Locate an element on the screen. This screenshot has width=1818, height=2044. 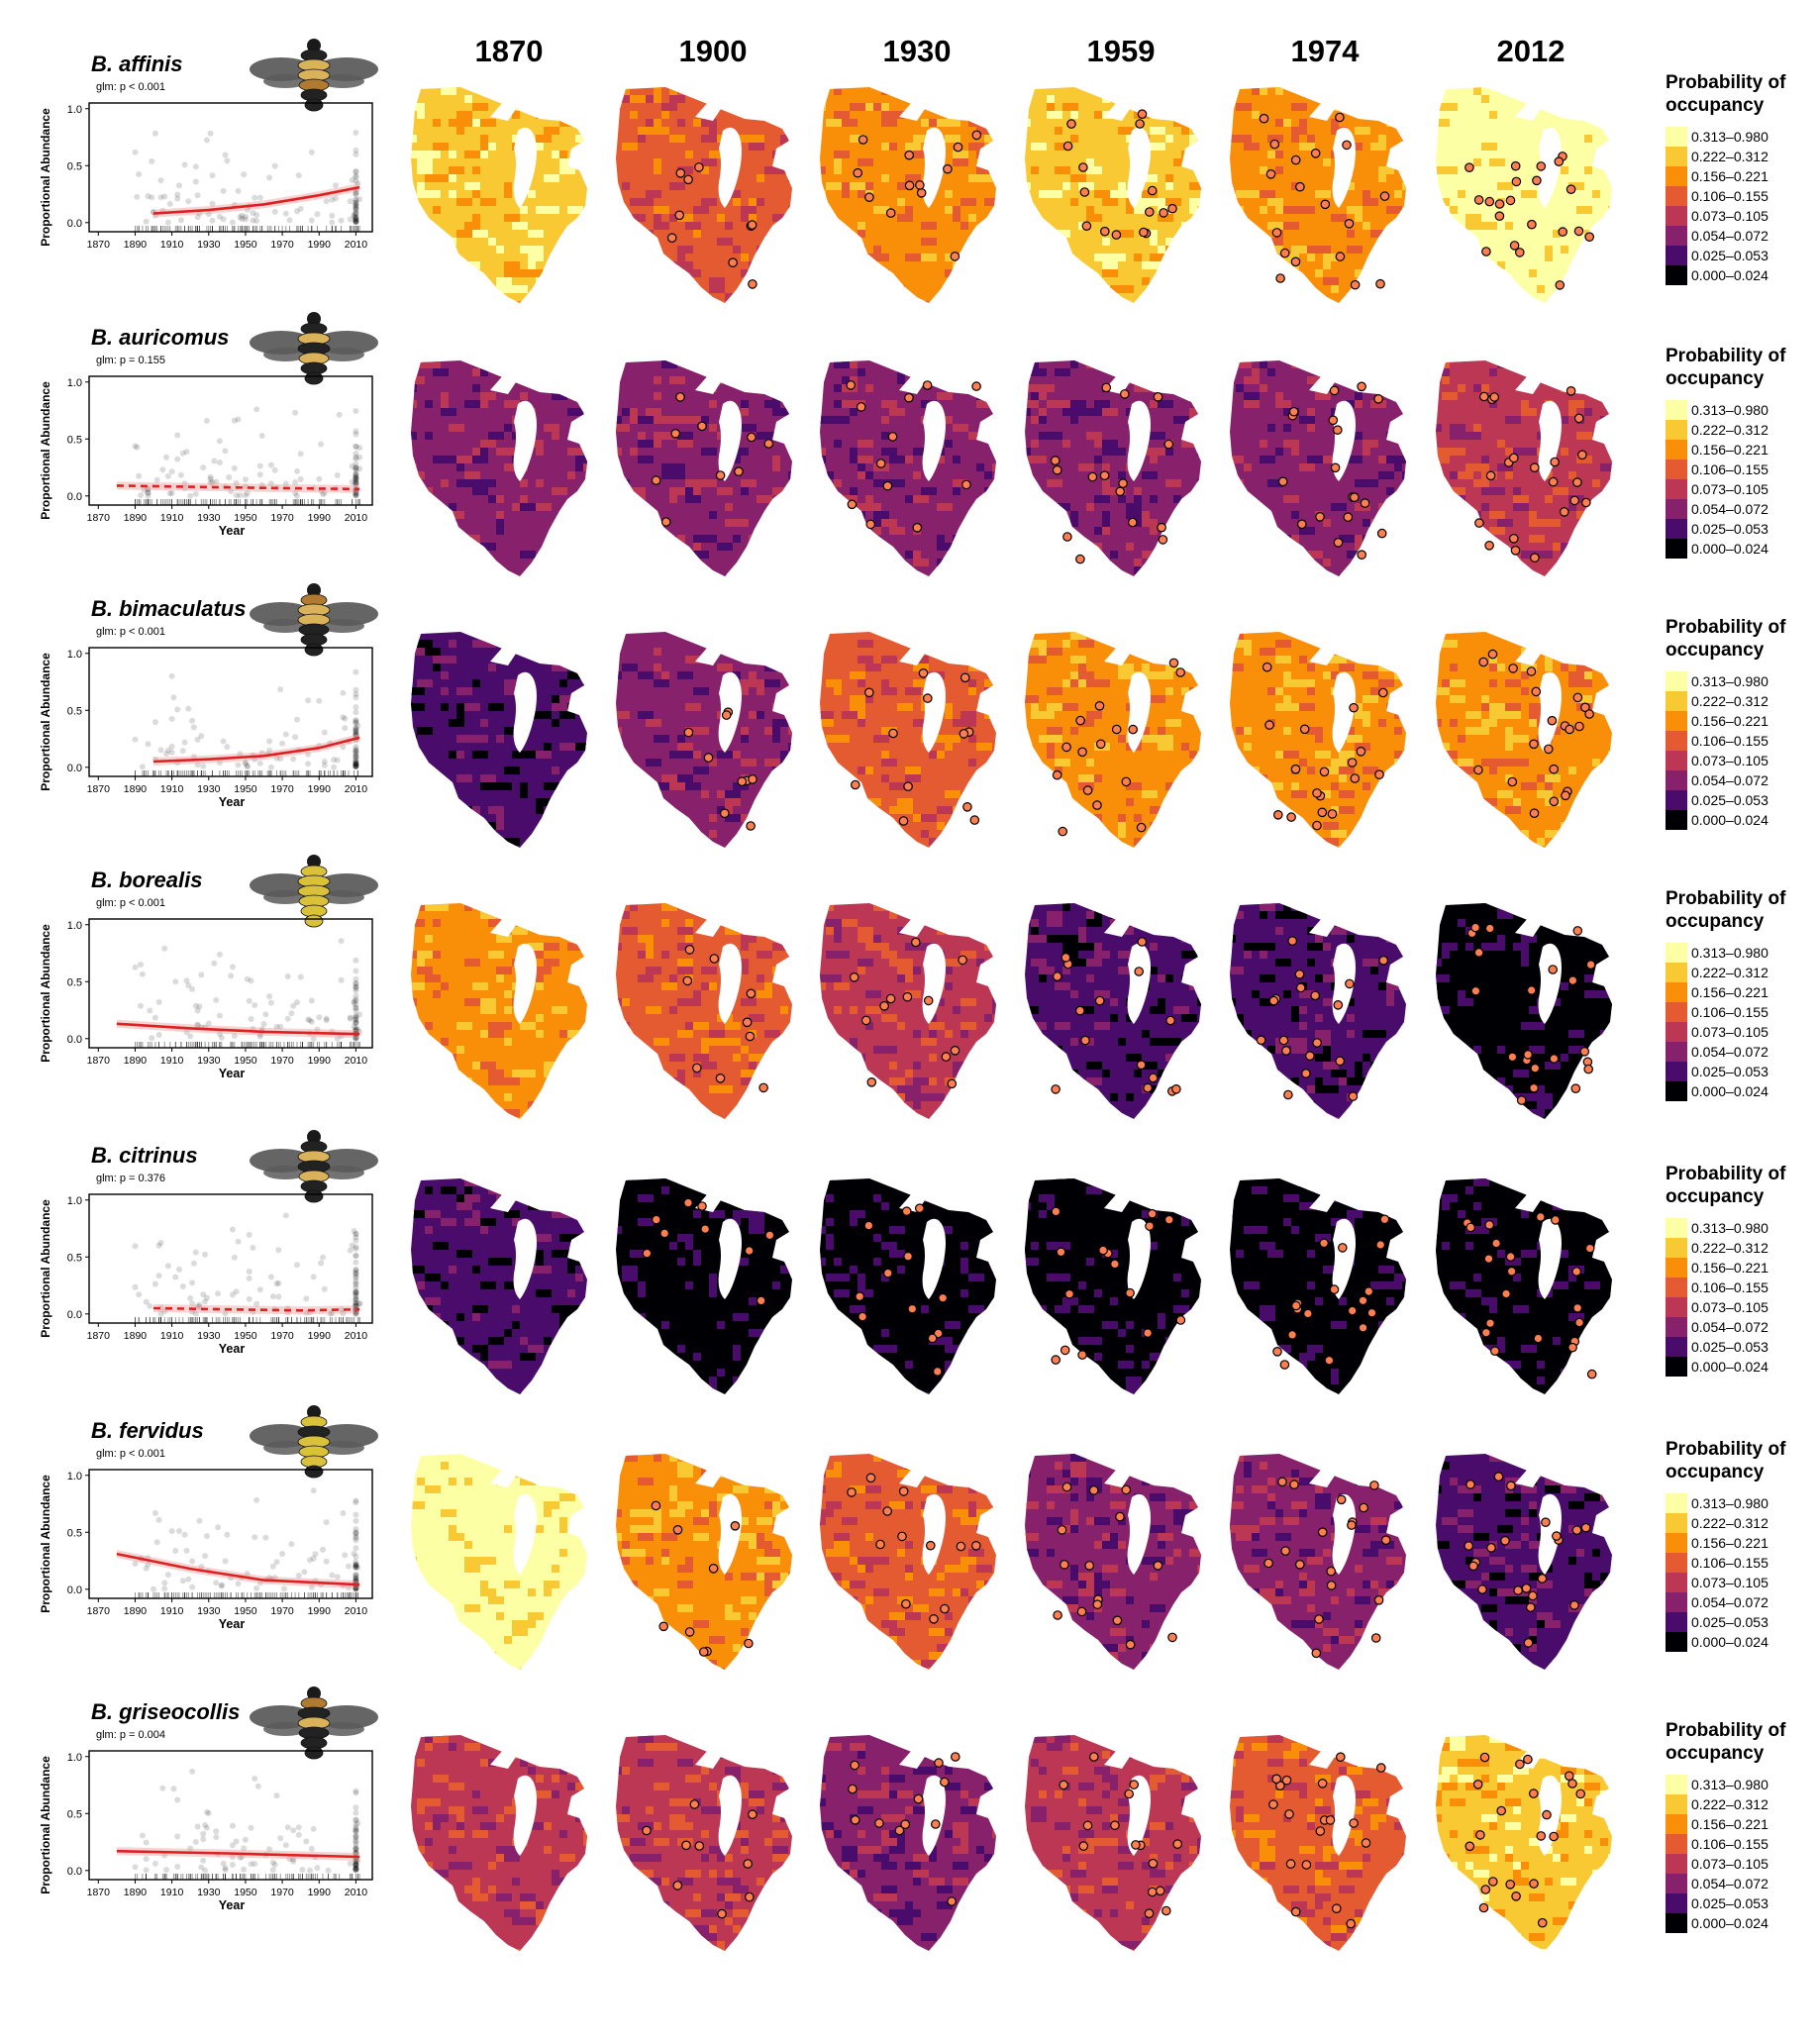
legend-title-line2: occupancy is located at coordinates (1715, 650).